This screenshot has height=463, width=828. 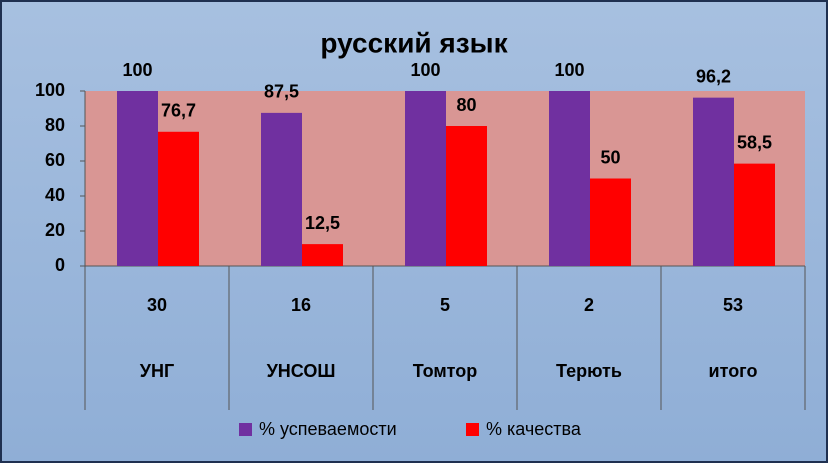 What do you see at coordinates (589, 305) in the screenshot?
I see `x-tick-sublabel: 2` at bounding box center [589, 305].